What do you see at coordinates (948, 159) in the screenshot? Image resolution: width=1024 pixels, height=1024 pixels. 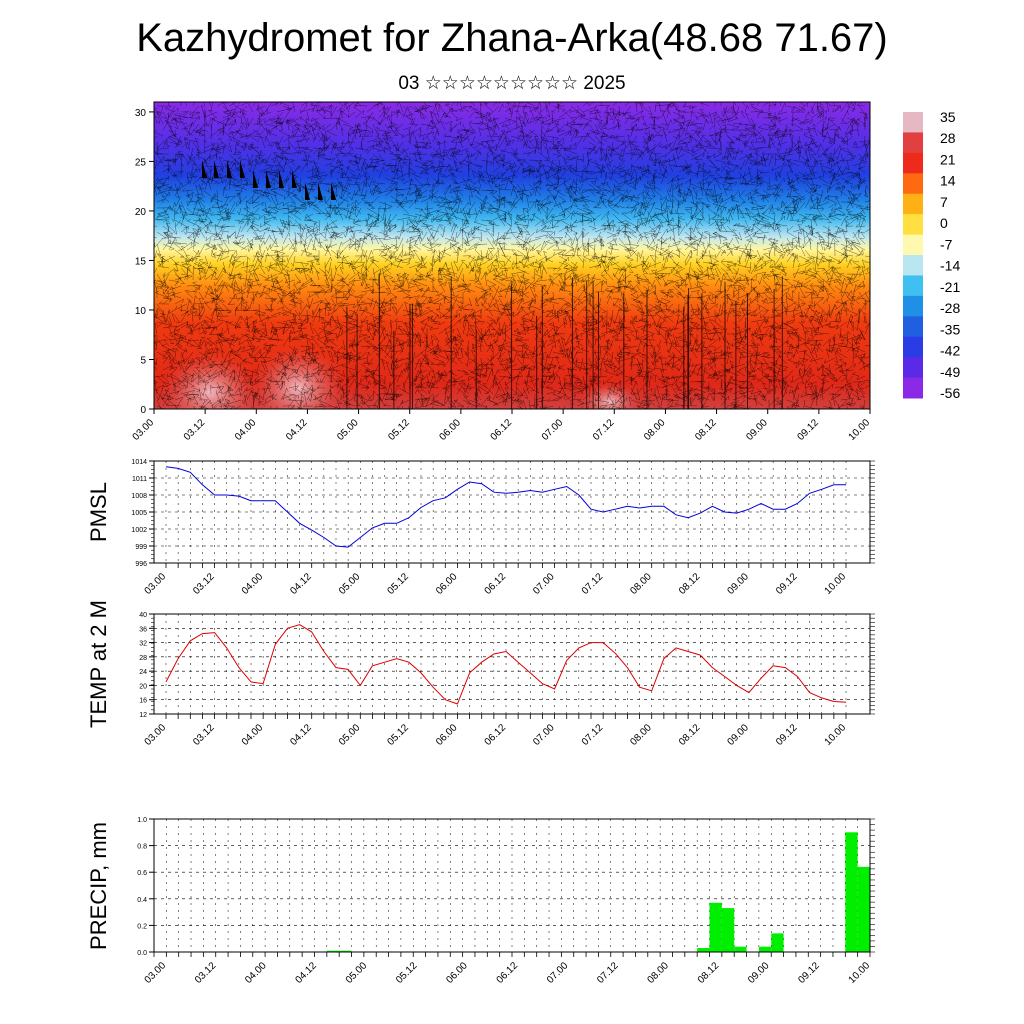 I see `colorbar-label: 21` at bounding box center [948, 159].